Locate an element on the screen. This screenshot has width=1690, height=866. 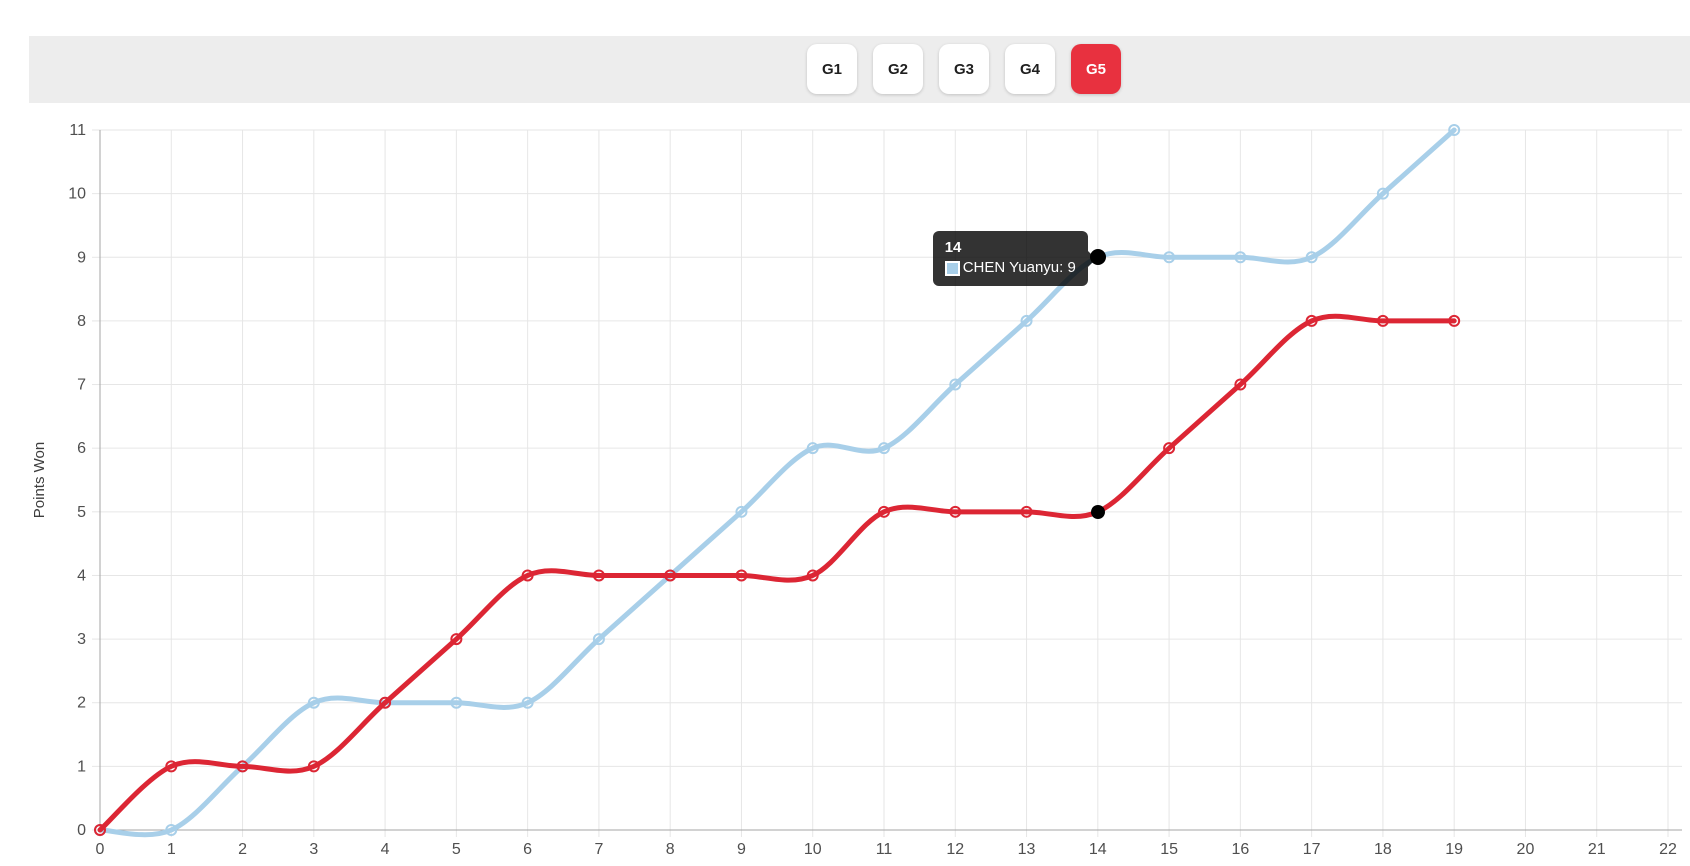
svg-text: 22 is located at coordinates (1668, 849).